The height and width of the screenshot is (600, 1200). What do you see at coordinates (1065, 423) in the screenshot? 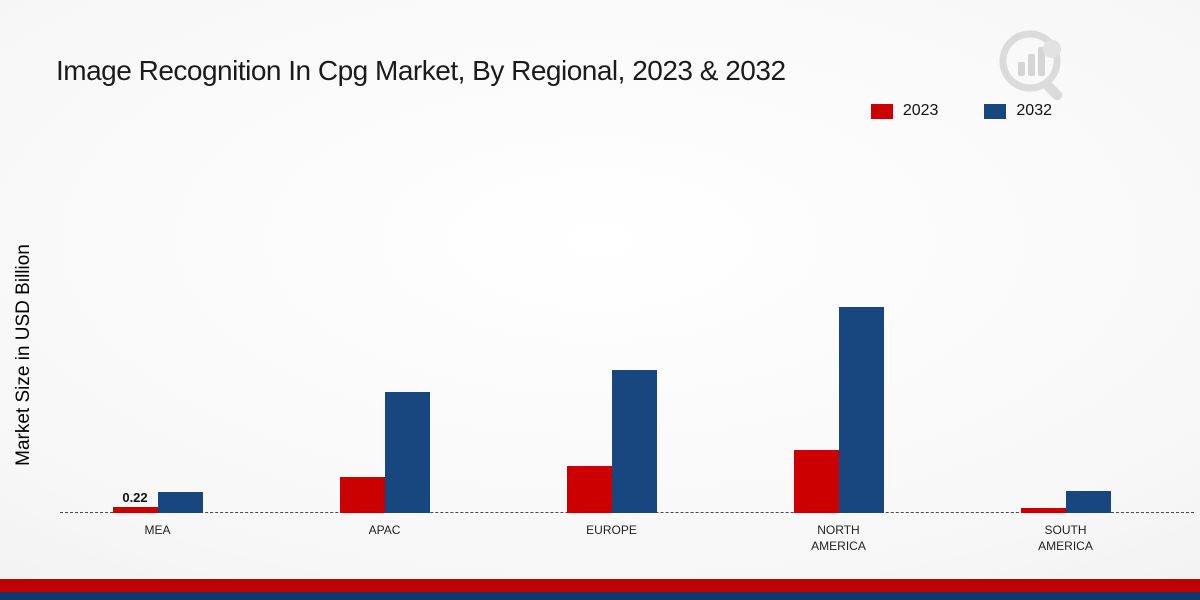
I see `bar-group-south-america: SOUTH AMERICA` at bounding box center [1065, 423].